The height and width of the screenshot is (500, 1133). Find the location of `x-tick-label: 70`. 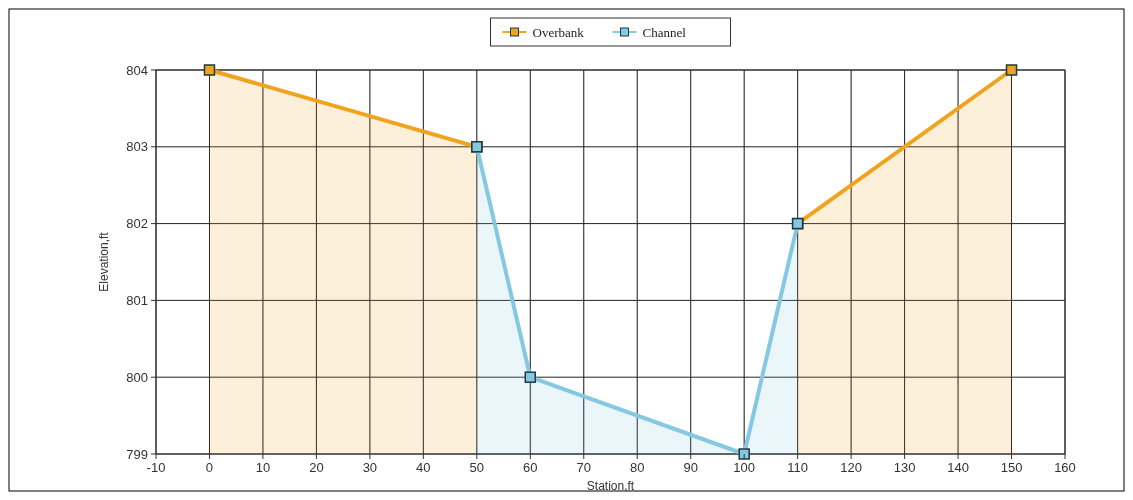

x-tick-label: 70 is located at coordinates (583, 467).